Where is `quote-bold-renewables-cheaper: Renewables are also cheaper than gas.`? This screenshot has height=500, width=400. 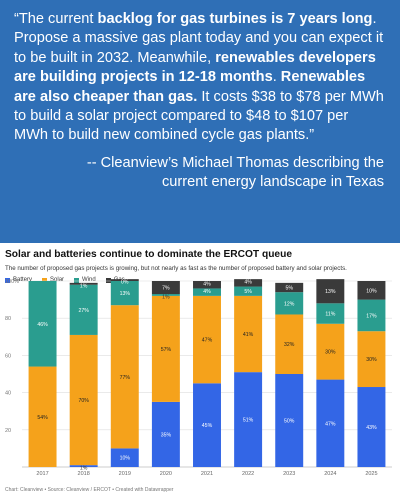
quote-bold-renewables-cheaper: Renewables are also cheaper than gas. is located at coordinates (190, 87).